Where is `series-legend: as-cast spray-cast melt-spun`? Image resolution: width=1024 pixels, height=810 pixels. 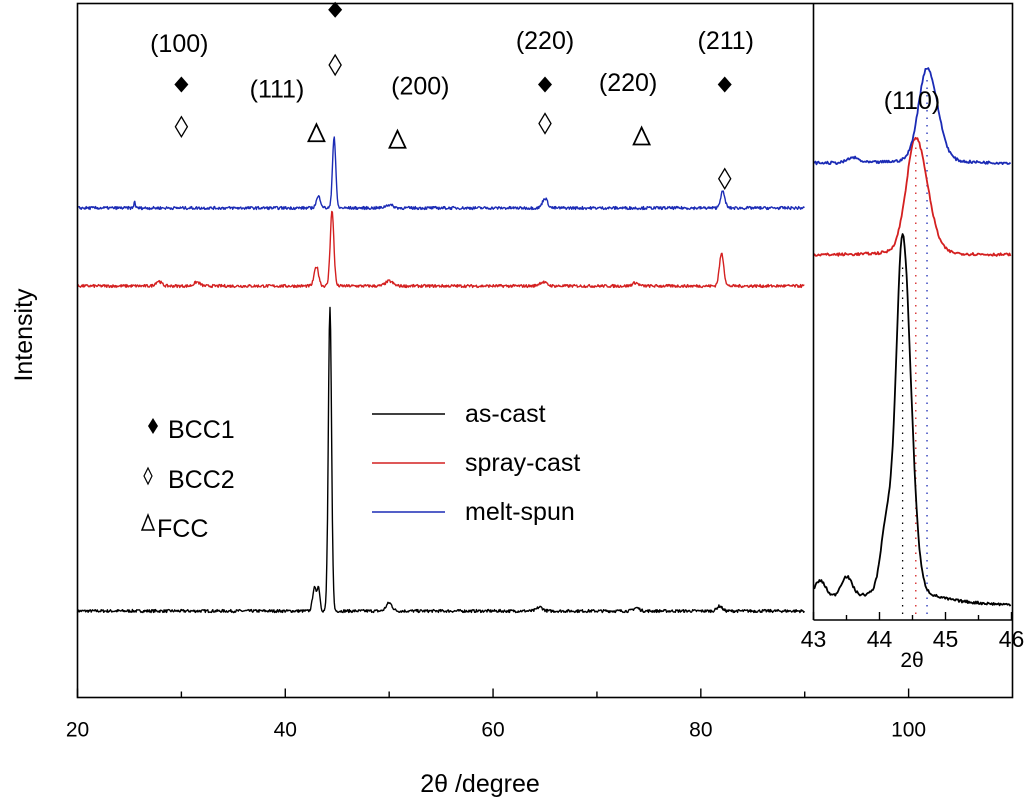 series-legend: as-cast spray-cast melt-spun is located at coordinates (476, 463).